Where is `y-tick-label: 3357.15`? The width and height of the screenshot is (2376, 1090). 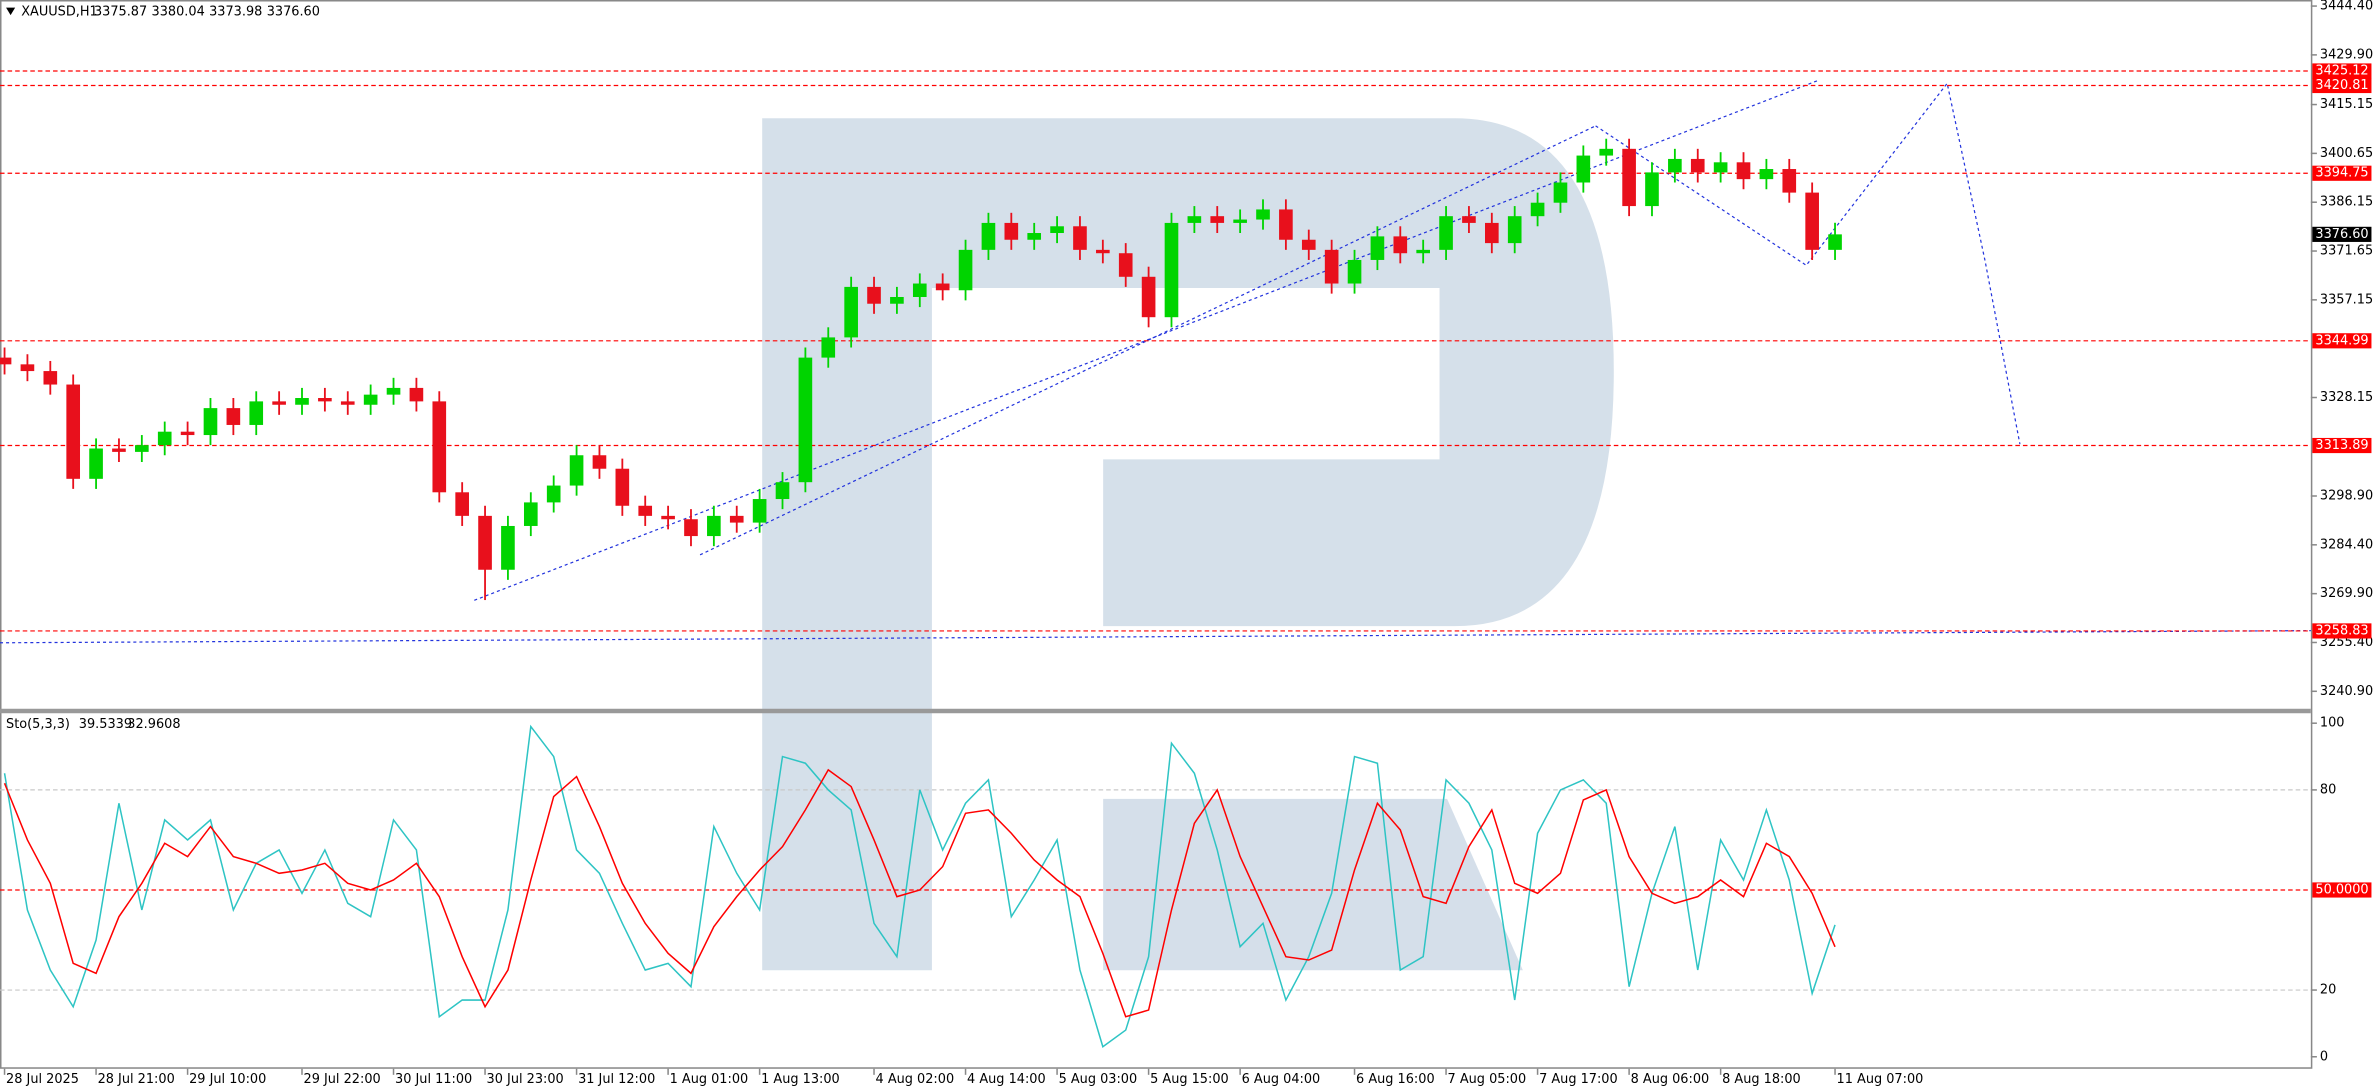 y-tick-label: 3357.15 is located at coordinates (2346, 299).